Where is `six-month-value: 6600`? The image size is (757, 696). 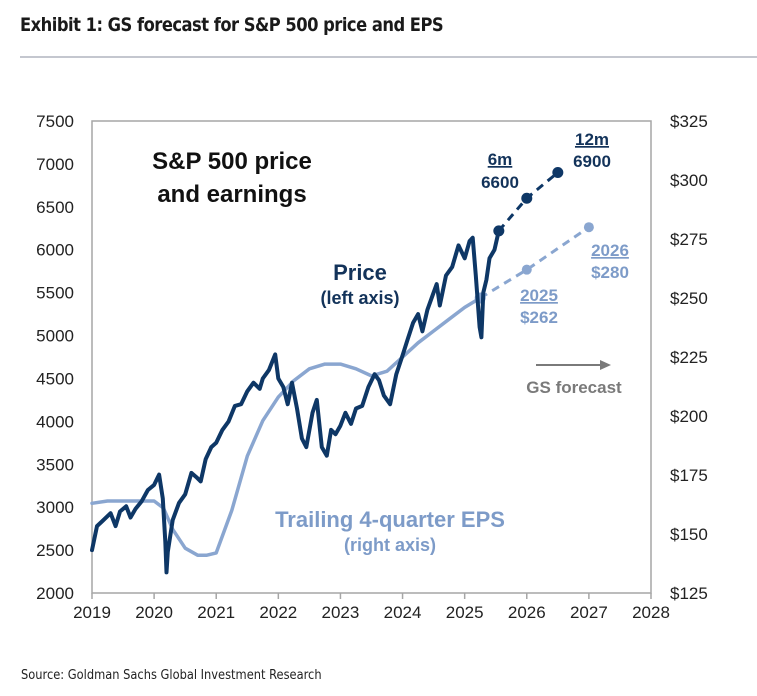
six-month-value: 6600 is located at coordinates (500, 182).